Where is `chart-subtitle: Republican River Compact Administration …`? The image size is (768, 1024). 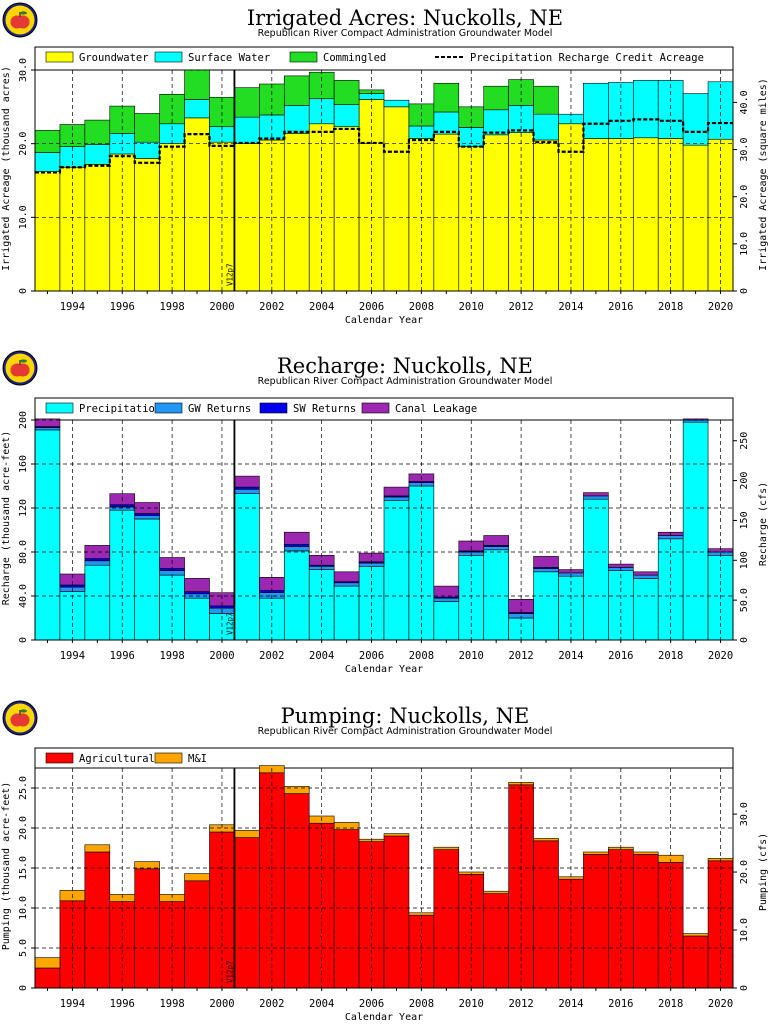
chart-subtitle: Republican River Compact Administration … is located at coordinates (405, 33).